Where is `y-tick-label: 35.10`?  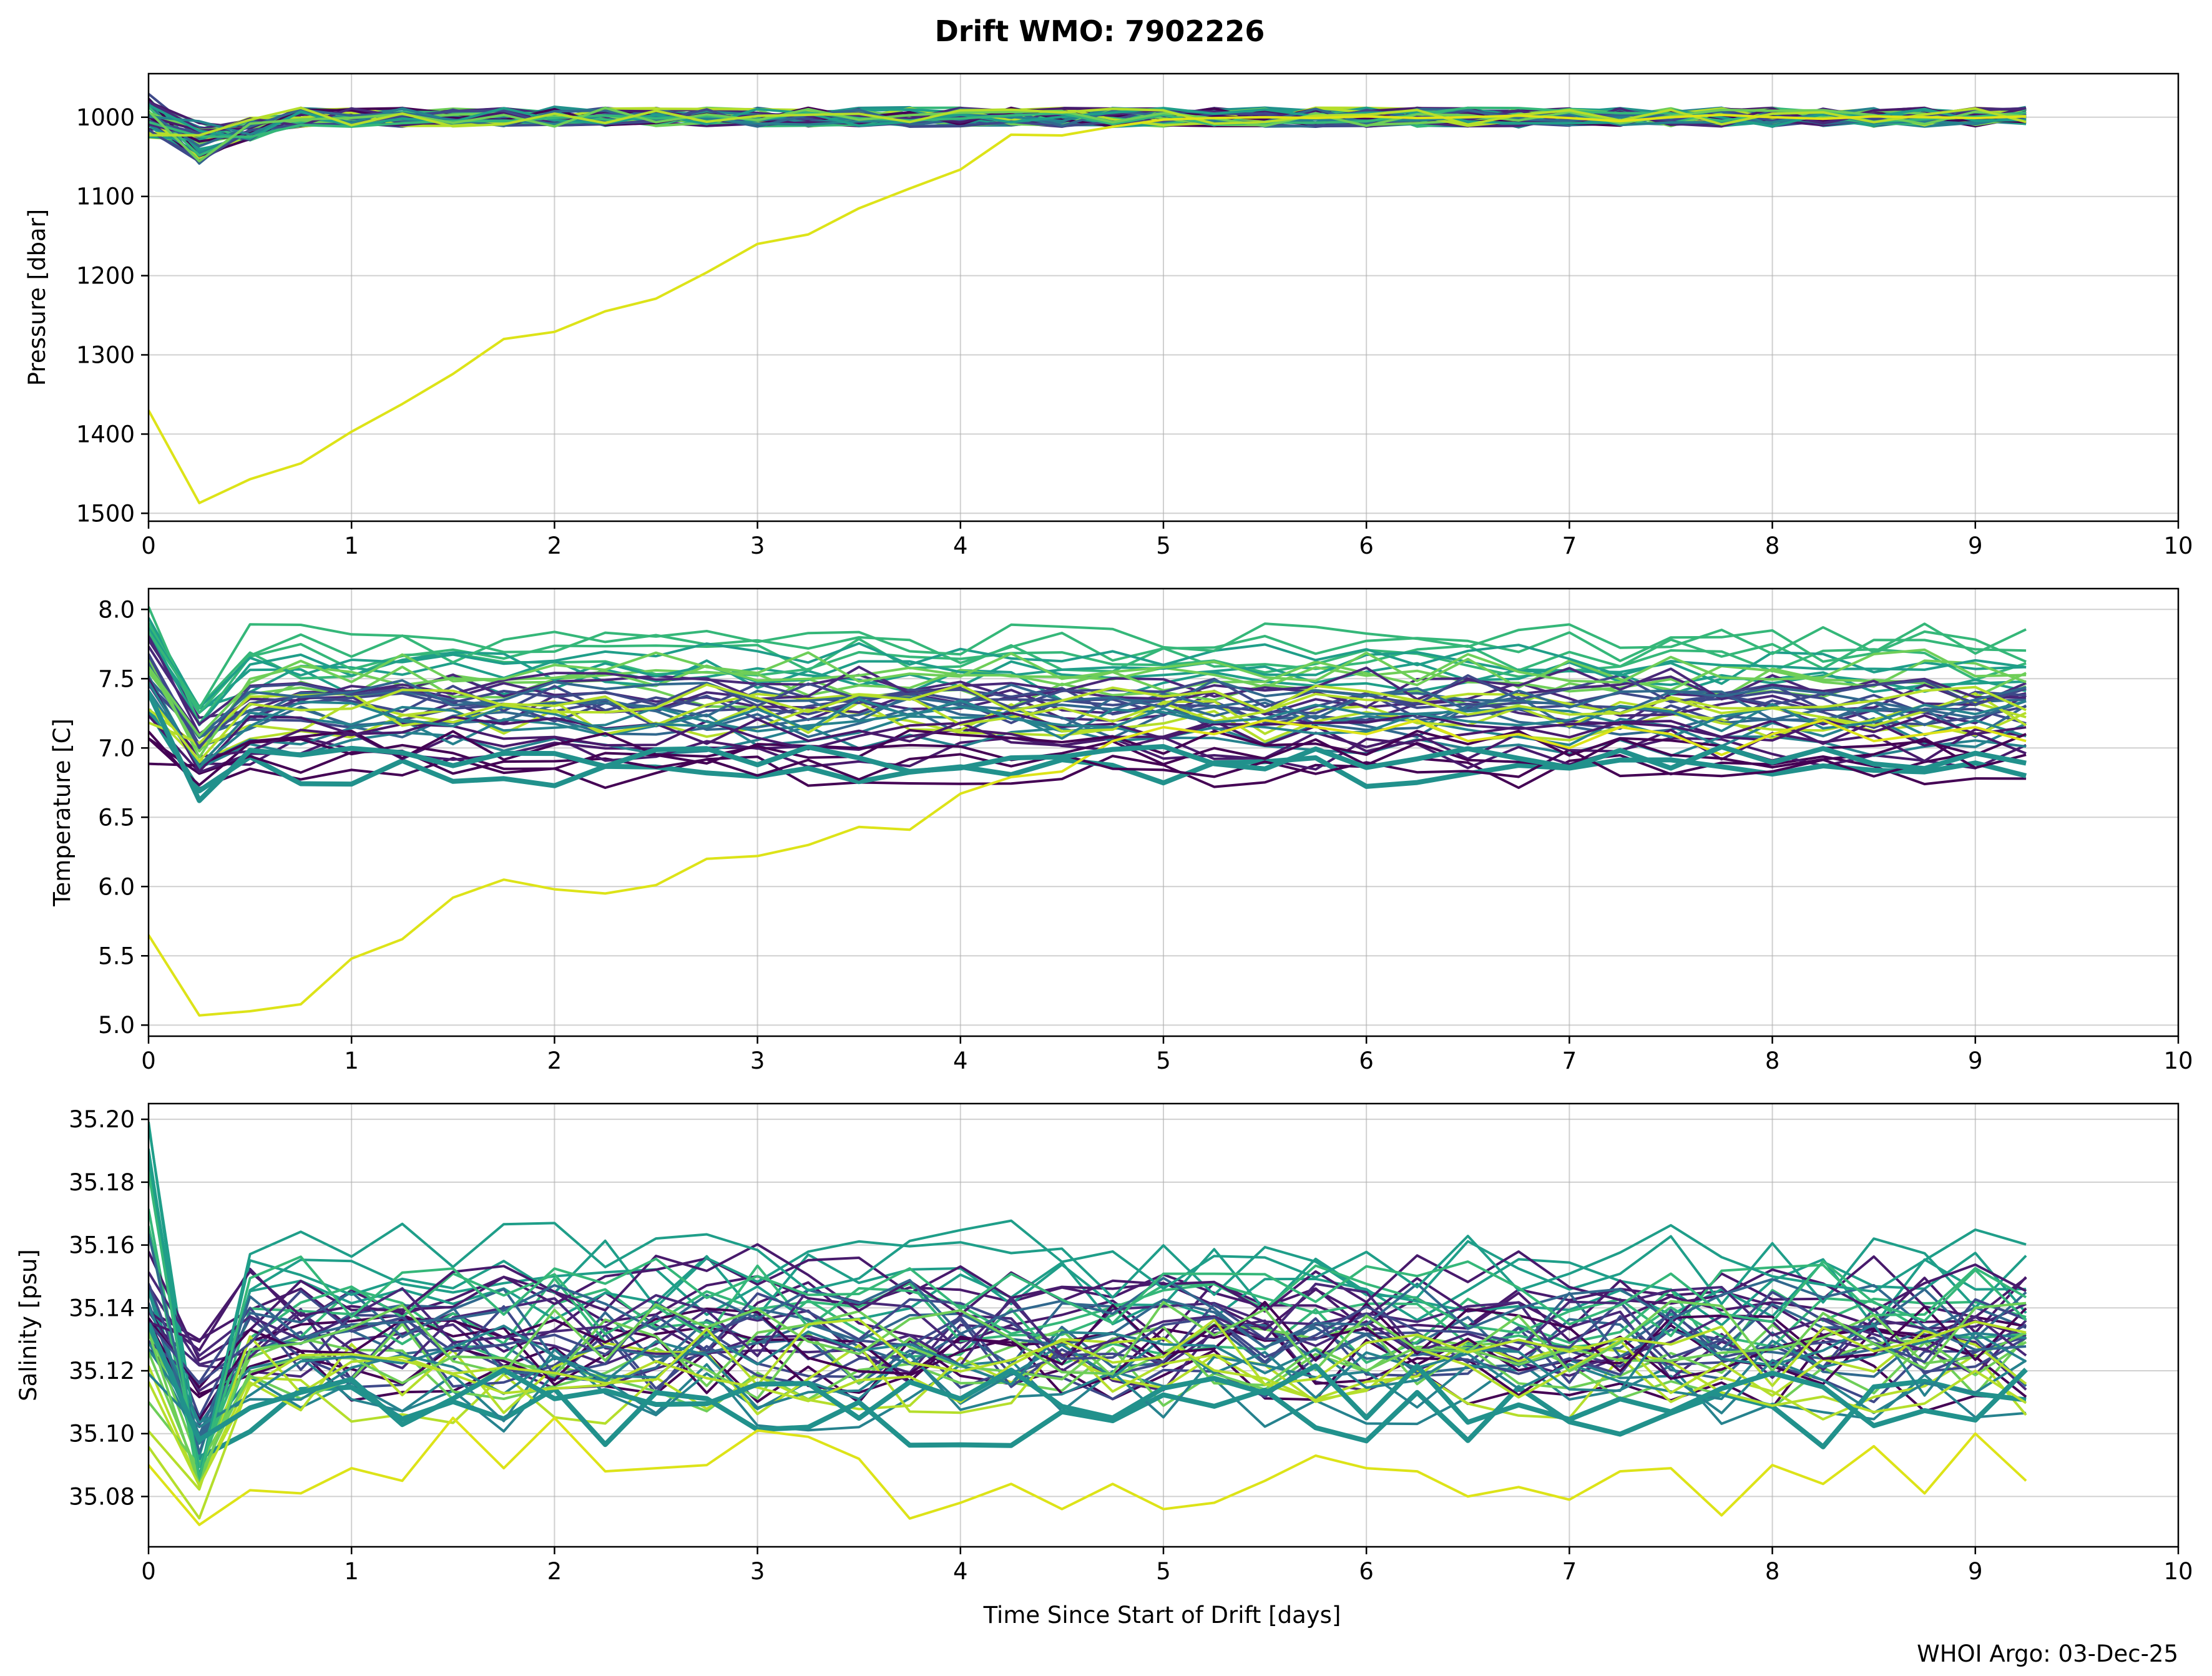 y-tick-label: 35.10 is located at coordinates (102, 1434).